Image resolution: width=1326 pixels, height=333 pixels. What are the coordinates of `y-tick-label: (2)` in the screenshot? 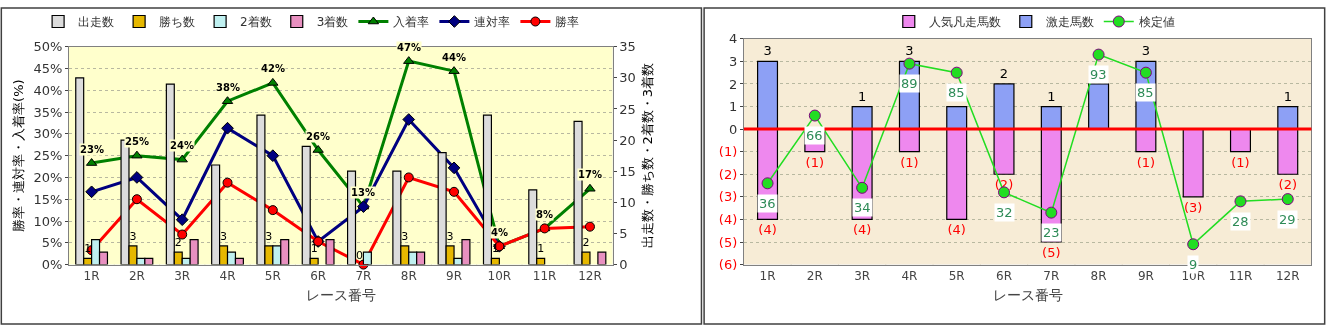 It's located at (728, 174).